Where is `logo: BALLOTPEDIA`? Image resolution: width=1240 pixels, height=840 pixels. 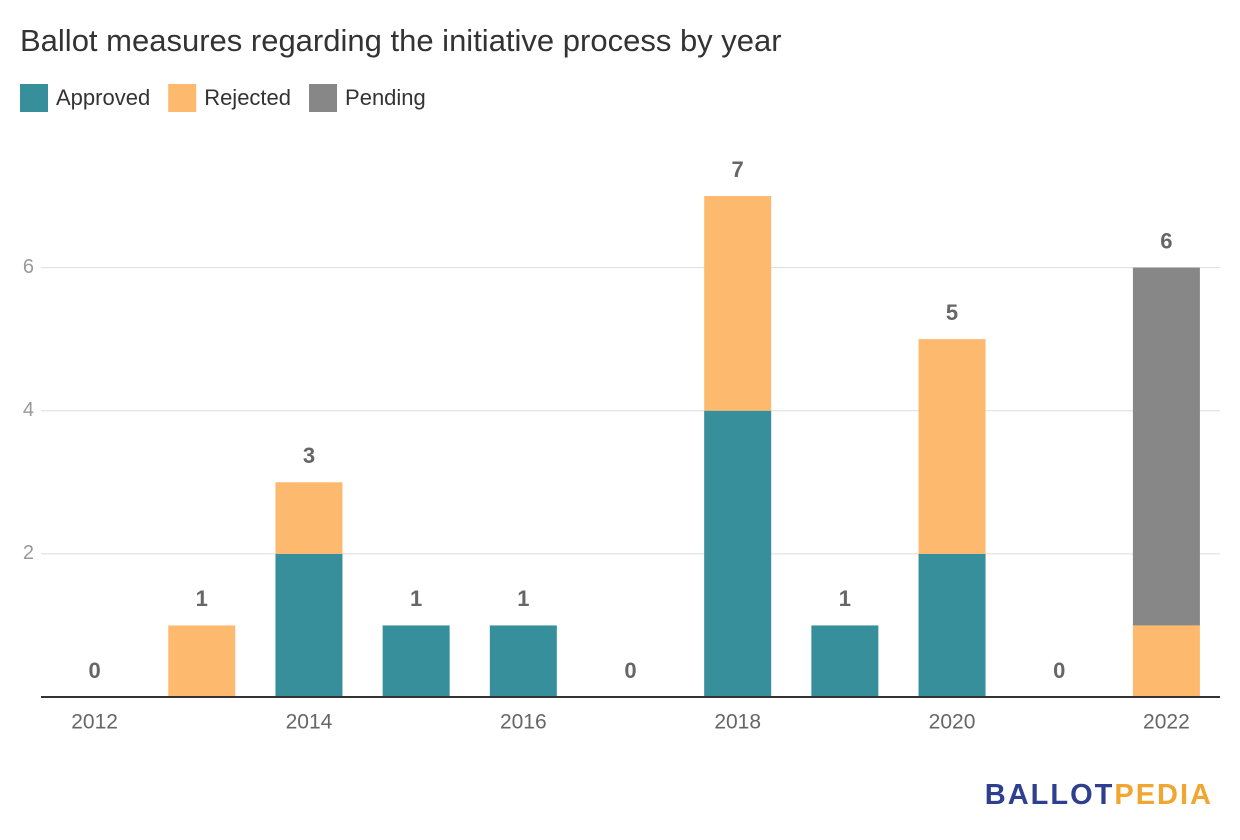
logo: BALLOTPEDIA is located at coordinates (1099, 795).